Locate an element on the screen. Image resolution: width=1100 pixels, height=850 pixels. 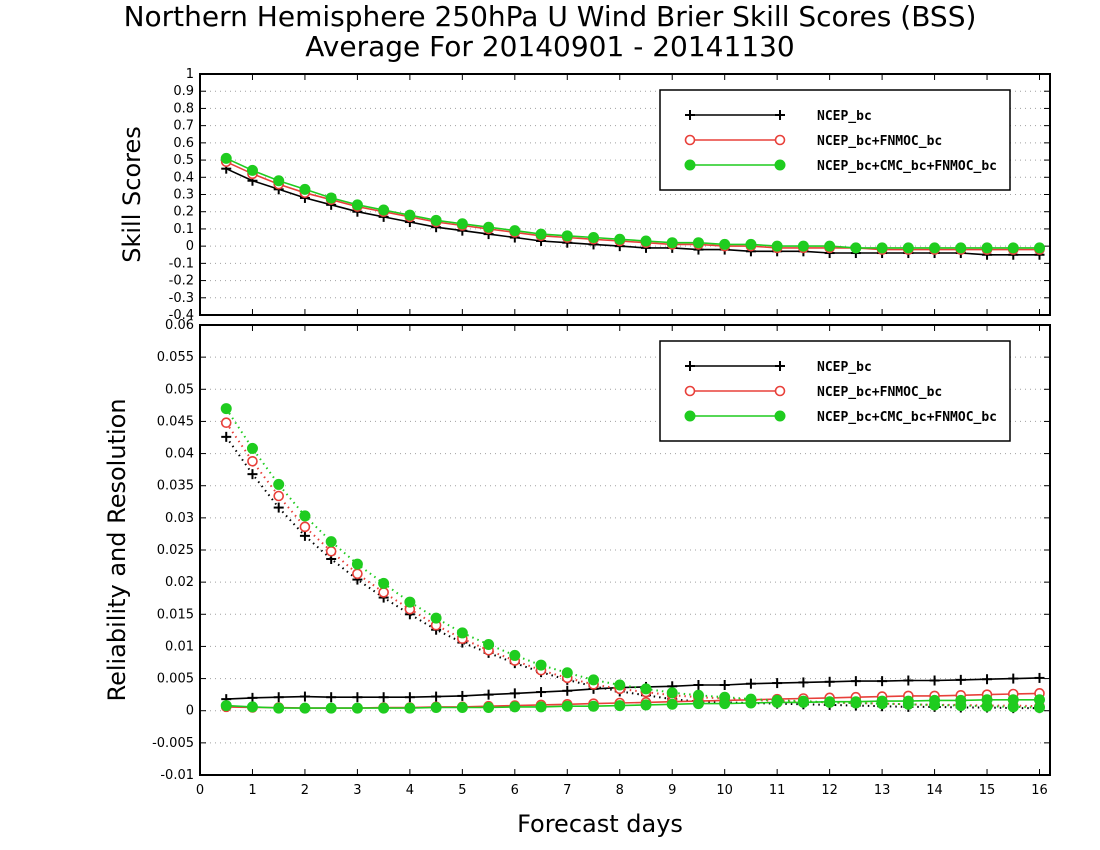
y-tick-label: -0.005 is located at coordinates (173, 743).